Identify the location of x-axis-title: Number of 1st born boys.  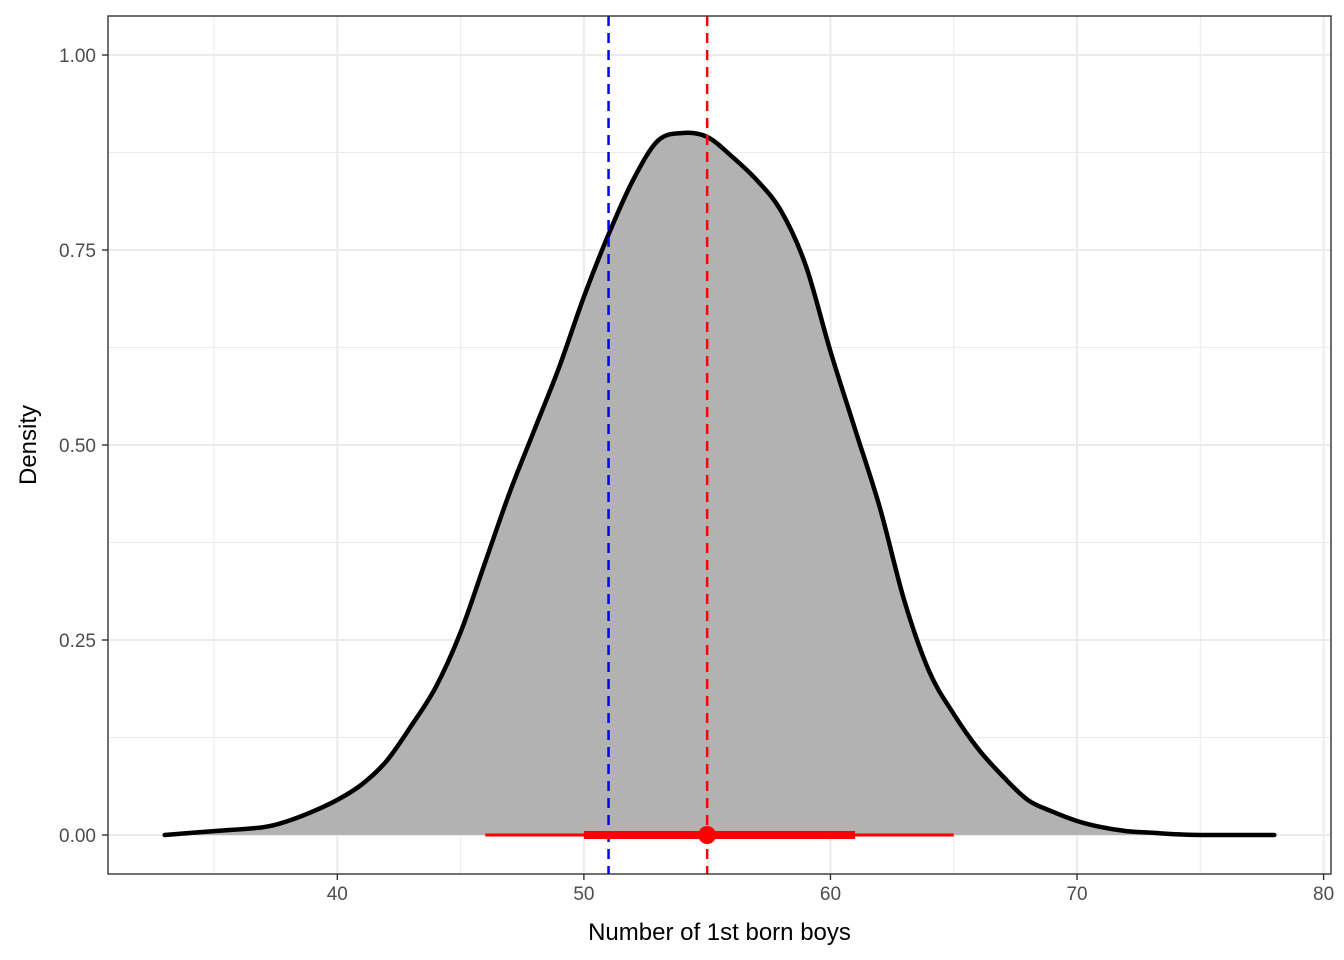
(719, 932).